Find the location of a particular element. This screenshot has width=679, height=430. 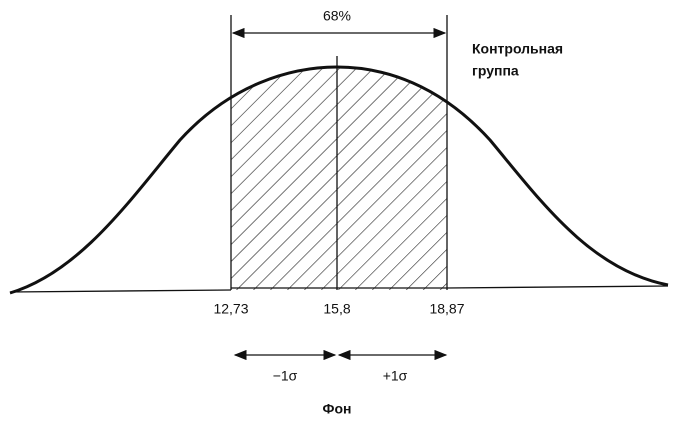

percent-label: 68% is located at coordinates (337, 16).